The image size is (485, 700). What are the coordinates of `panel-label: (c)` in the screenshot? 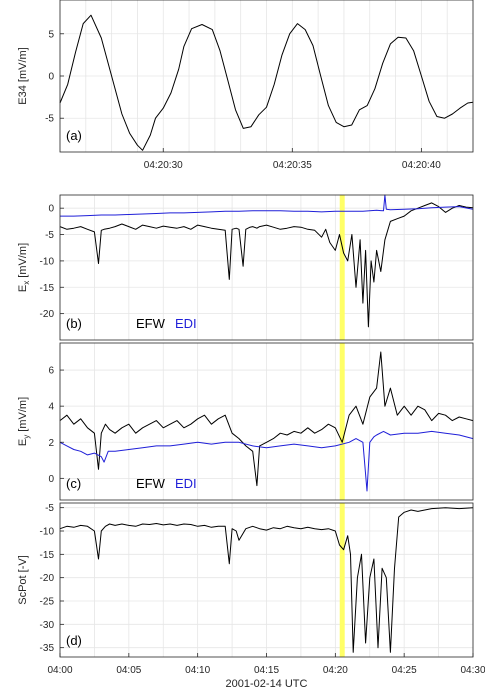 It's located at (73, 483).